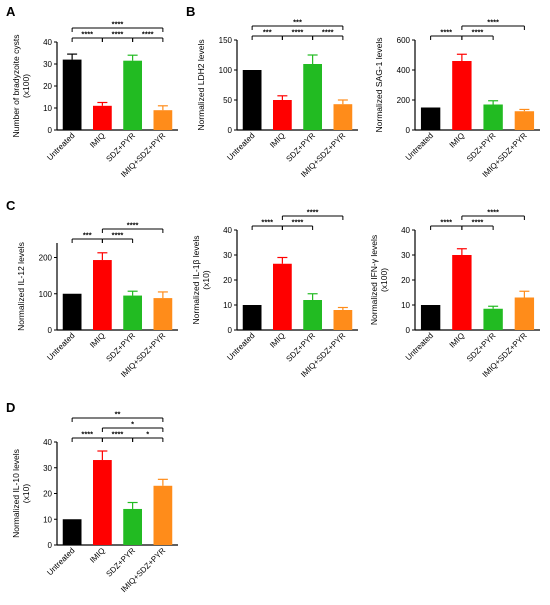  I want to click on y-axis-title: Normalized IFN-γ levels, so click(374, 280).